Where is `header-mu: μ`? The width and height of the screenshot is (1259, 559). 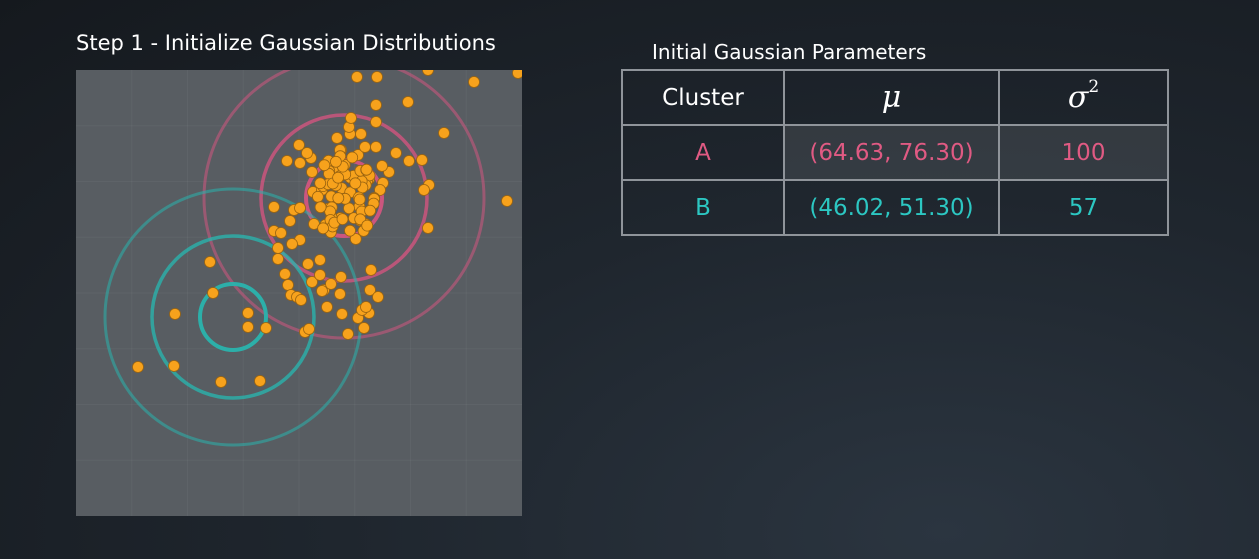 header-mu: μ is located at coordinates (891, 97).